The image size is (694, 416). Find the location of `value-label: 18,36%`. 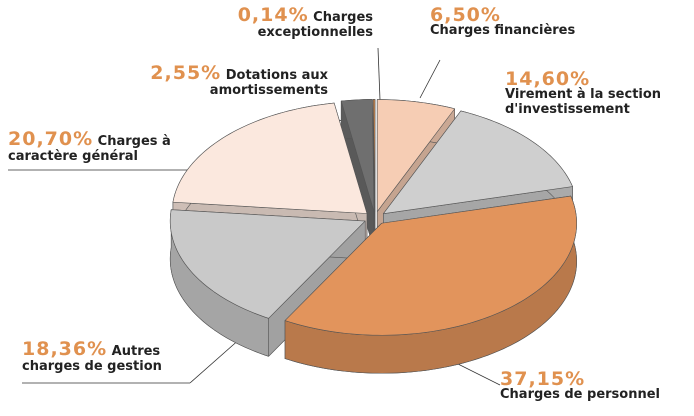

value-label: 18,36% is located at coordinates (65, 349).